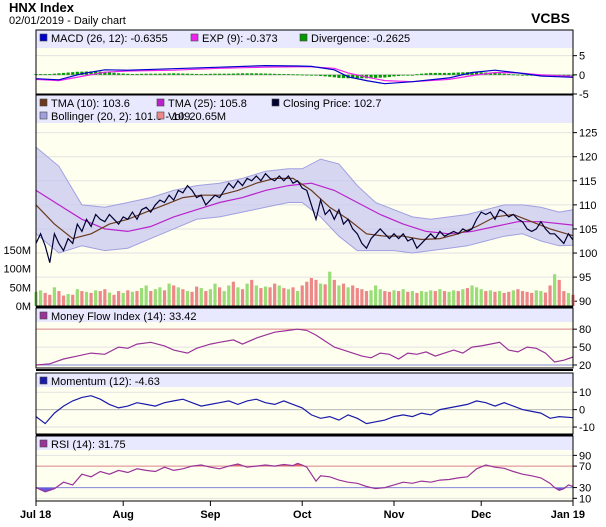  I want to click on y-tick-label-1-6: 95, so click(585, 278).